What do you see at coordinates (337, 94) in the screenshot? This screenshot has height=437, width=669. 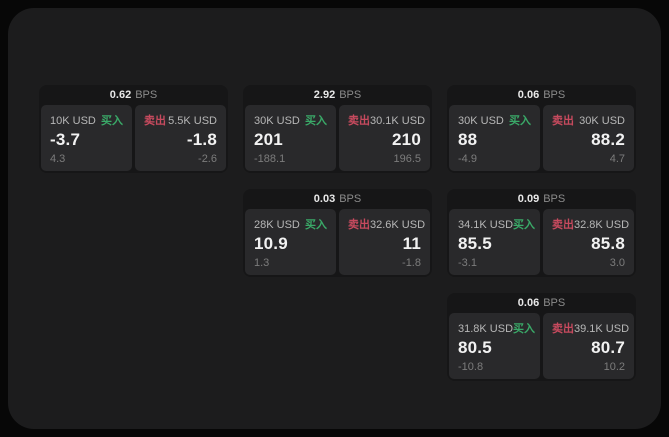 I see `bps-header: 2.92 BPS` at bounding box center [337, 94].